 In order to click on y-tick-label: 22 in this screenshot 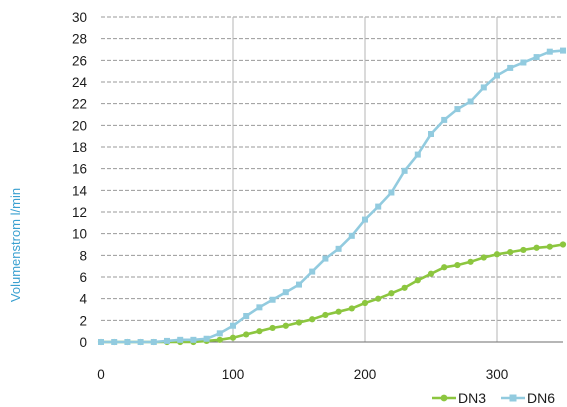, I will do `click(79, 104)`.